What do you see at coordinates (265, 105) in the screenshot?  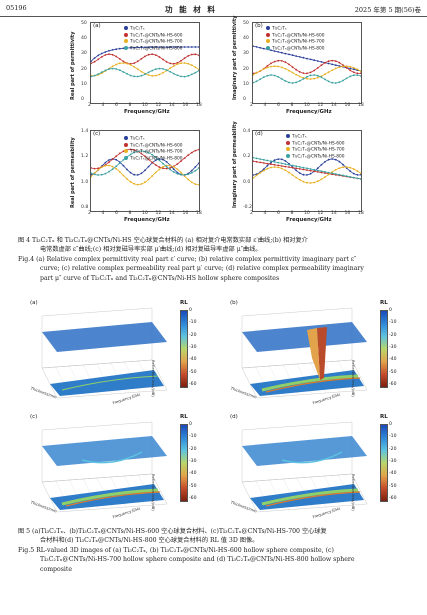 I see `x-tick-label: 4` at bounding box center [265, 105].